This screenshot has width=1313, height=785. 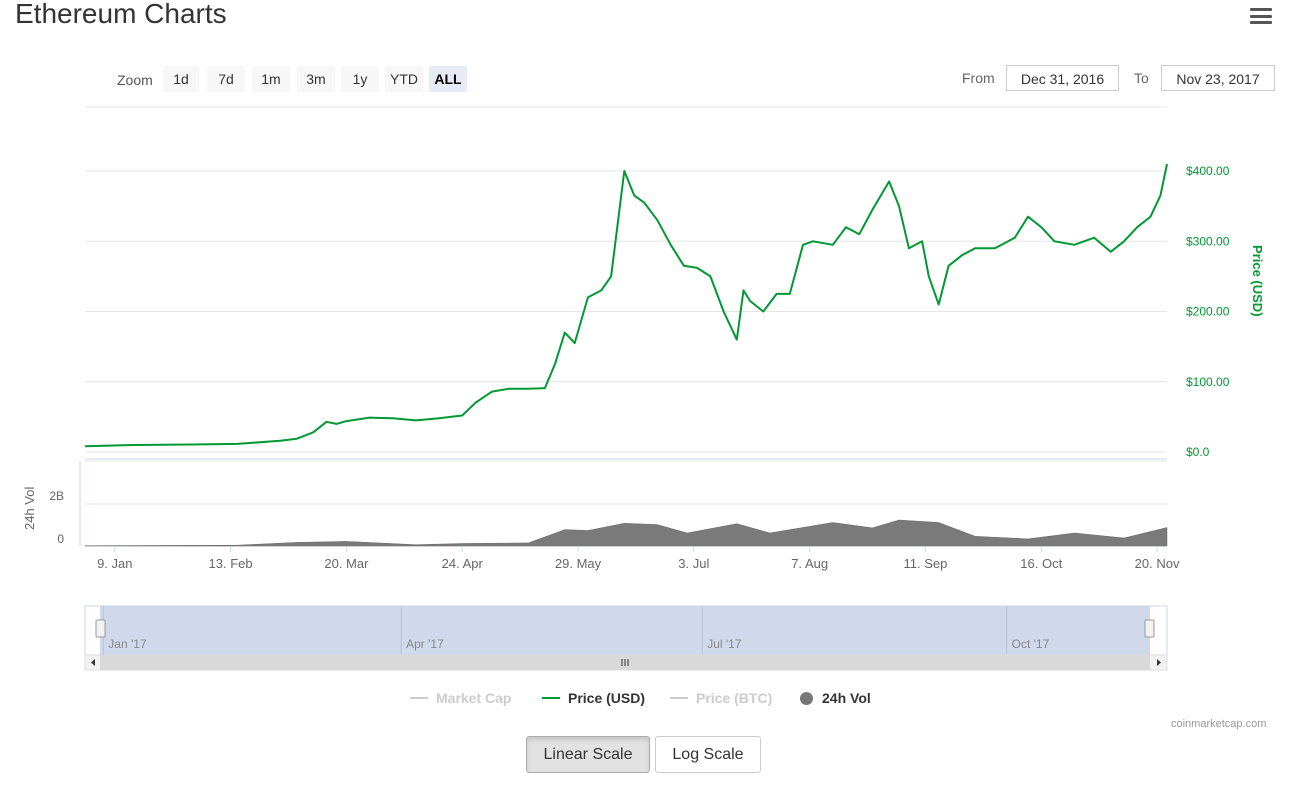 I want to click on price-axis-title: Price (USD), so click(x=1257, y=281).